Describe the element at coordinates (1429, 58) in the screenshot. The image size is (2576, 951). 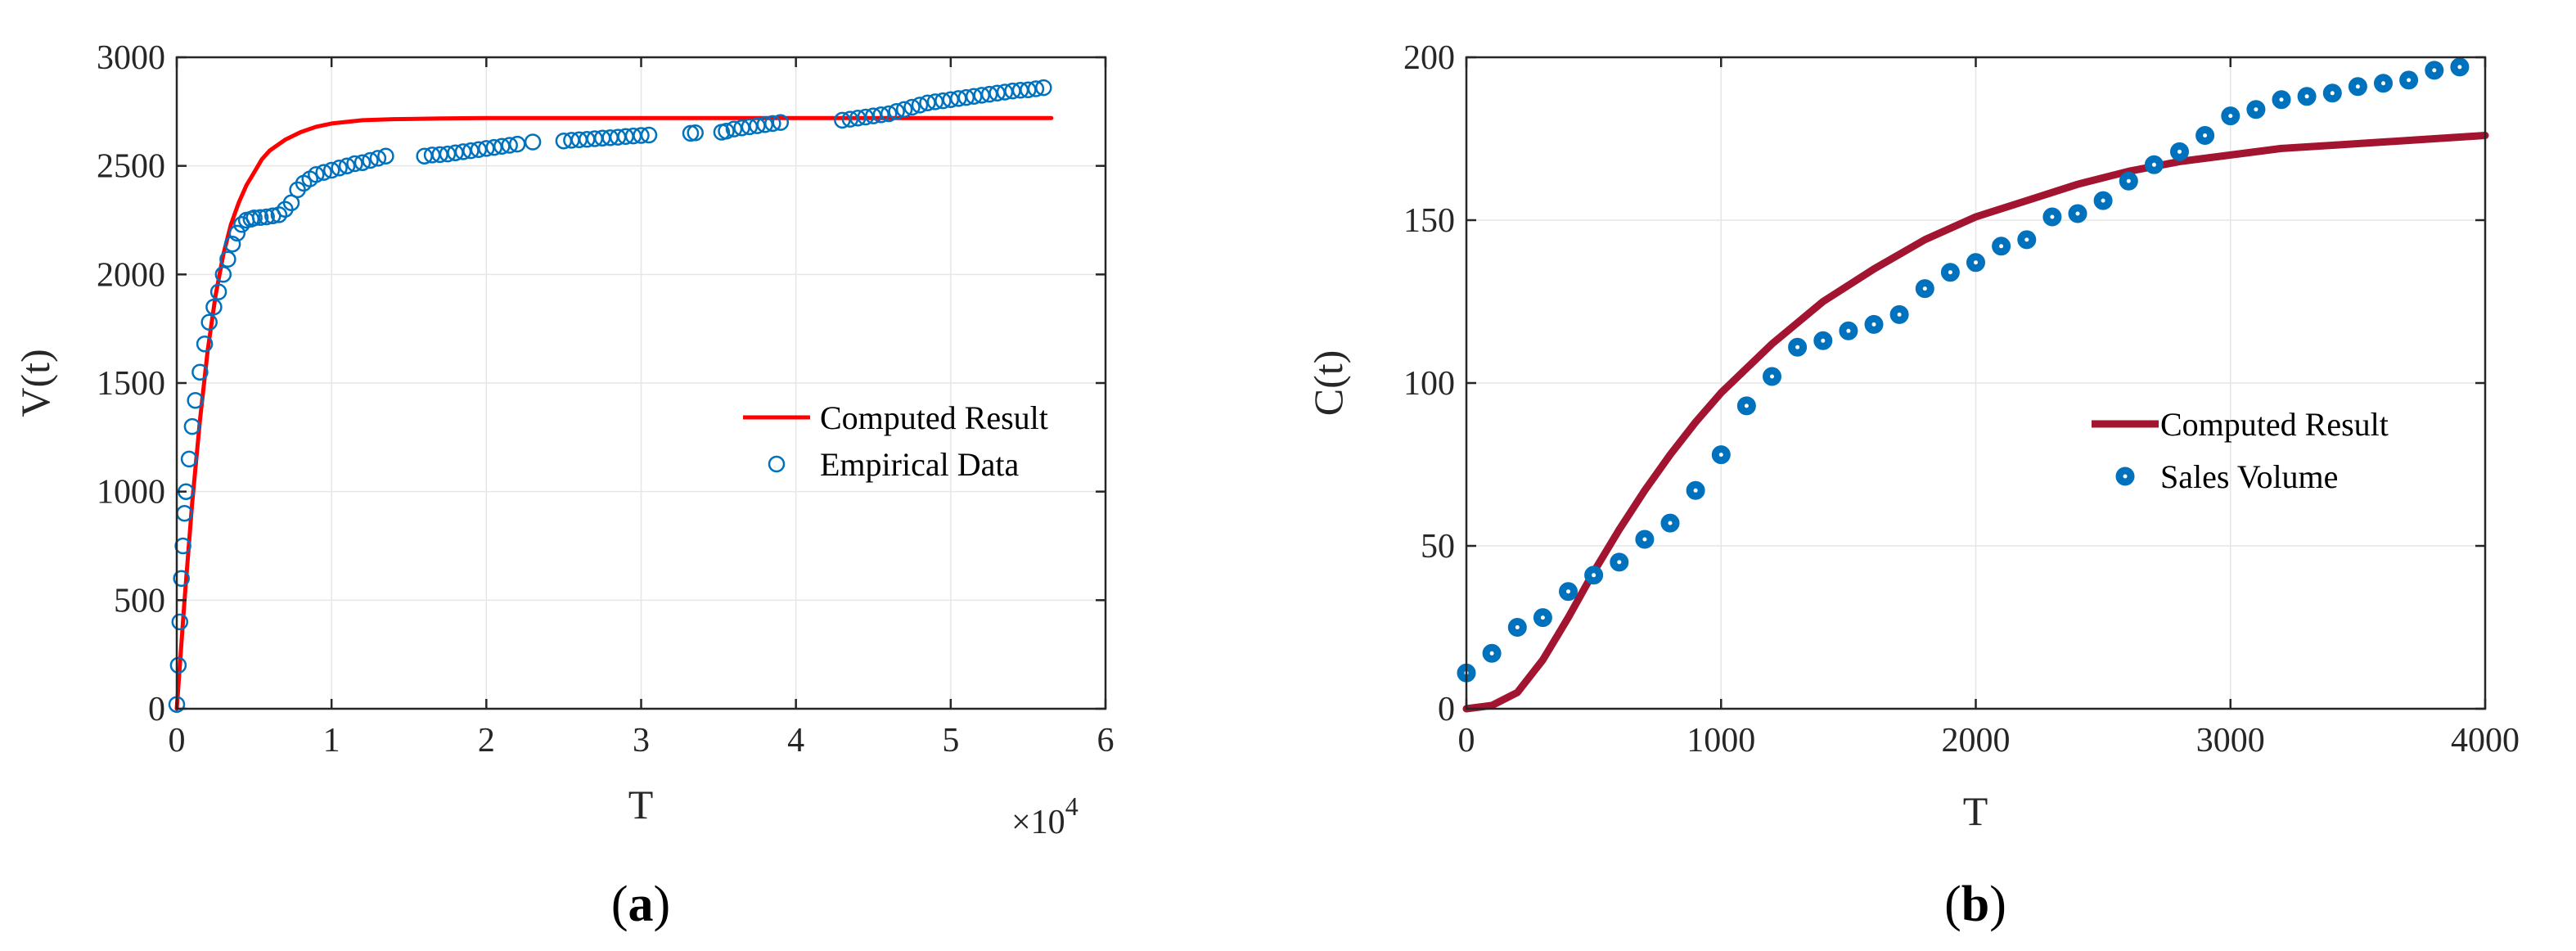
I see `y-tick-label: 200` at that location.